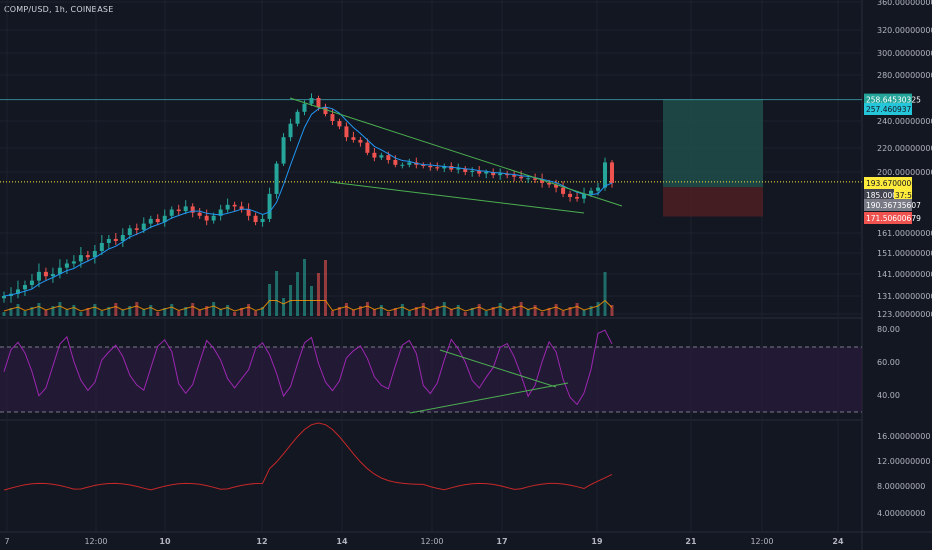 The image size is (932, 550). What do you see at coordinates (456, 152) in the screenshot?
I see `upper-trendline` at bounding box center [456, 152].